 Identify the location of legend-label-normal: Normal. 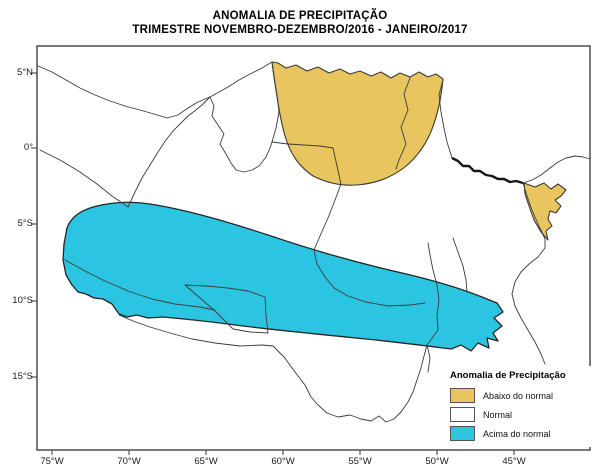
(498, 414).